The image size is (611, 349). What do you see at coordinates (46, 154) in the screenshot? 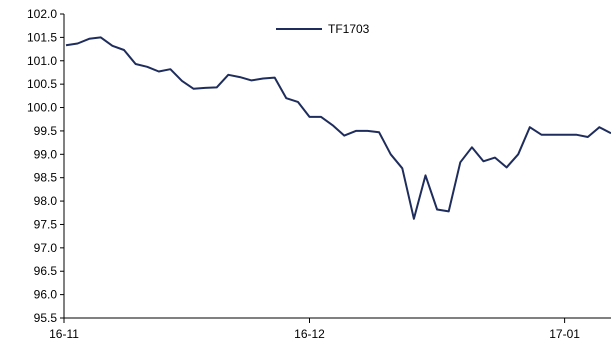
I see `y-tick-label: 99.0` at bounding box center [46, 154].